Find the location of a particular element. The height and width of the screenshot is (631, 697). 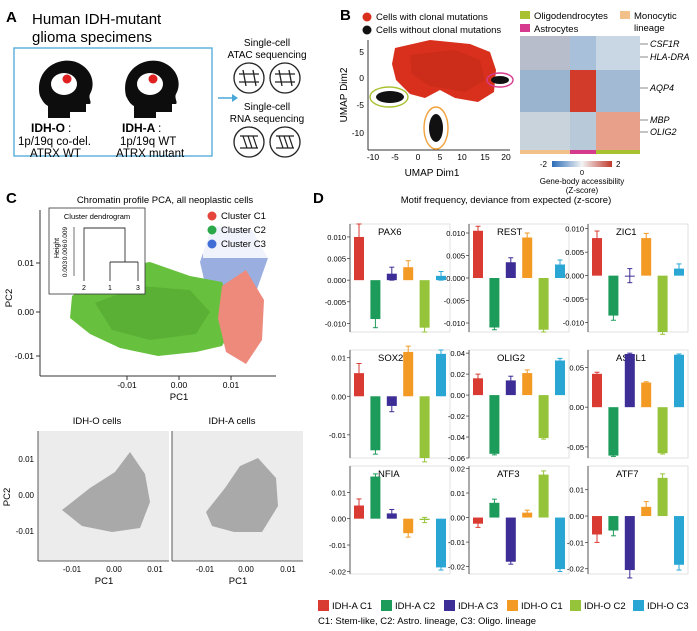

cluster-legend: Cluster C1 Cluster C2 Cluster C3 is located at coordinates (242, 233).